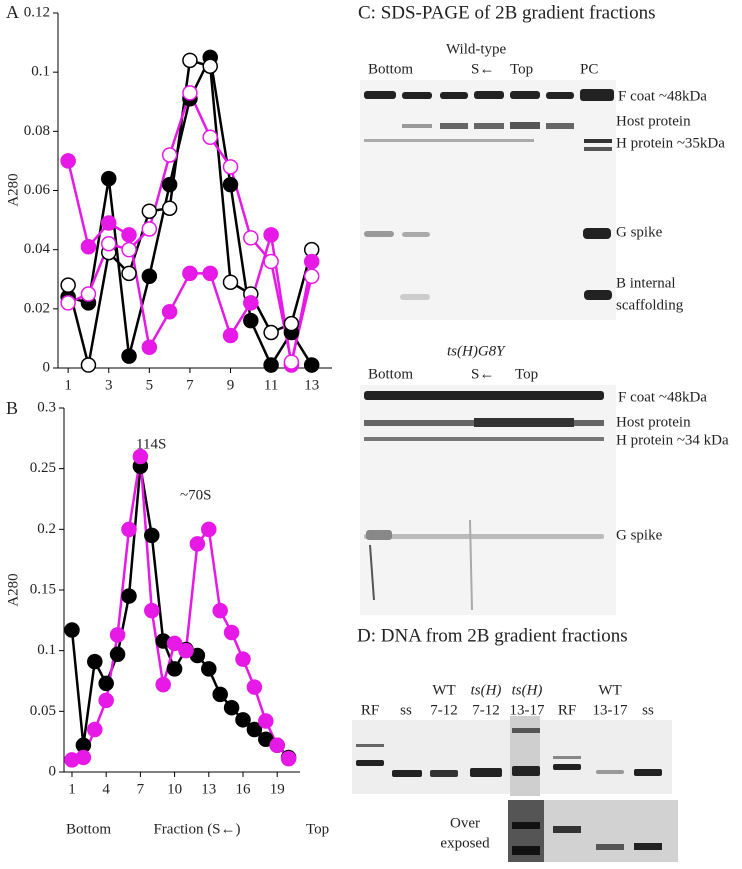 This screenshot has height=869, width=742. I want to click on y-tick-label: 0.06, so click(37, 190).